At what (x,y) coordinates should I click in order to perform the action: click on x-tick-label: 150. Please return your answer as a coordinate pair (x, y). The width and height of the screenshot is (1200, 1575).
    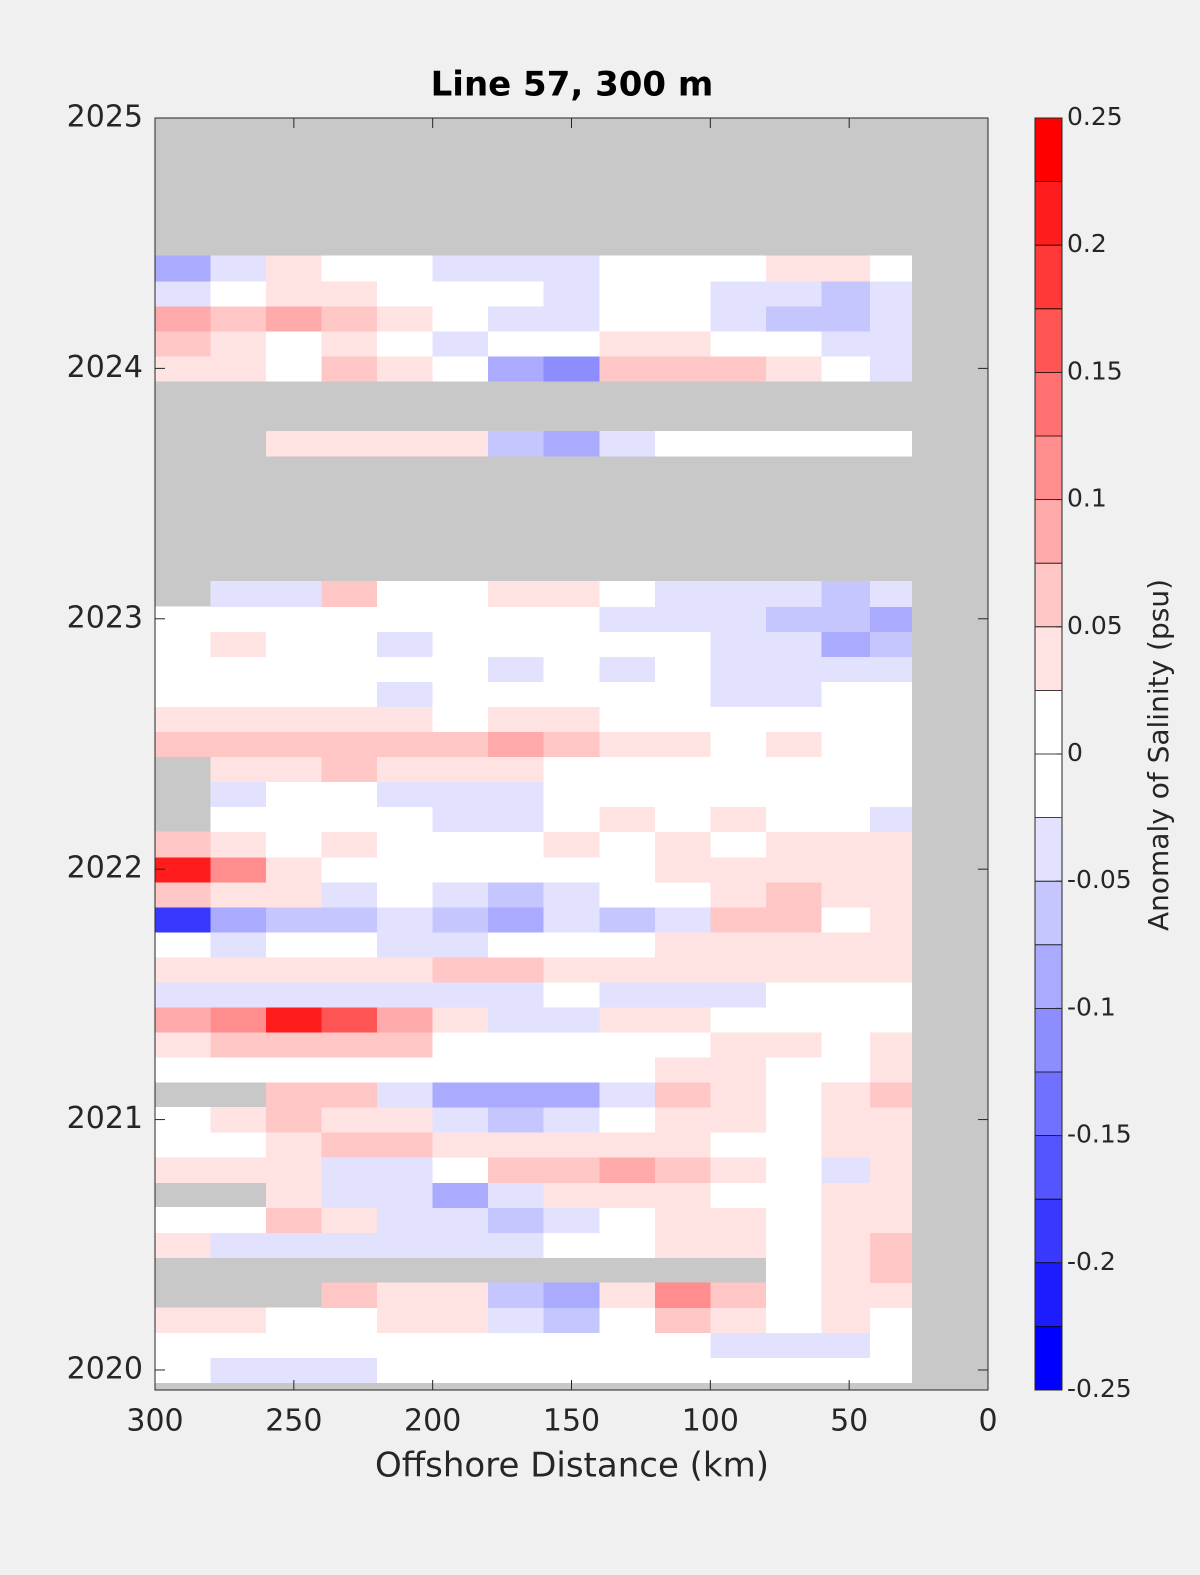
    Looking at the image, I should click on (571, 1421).